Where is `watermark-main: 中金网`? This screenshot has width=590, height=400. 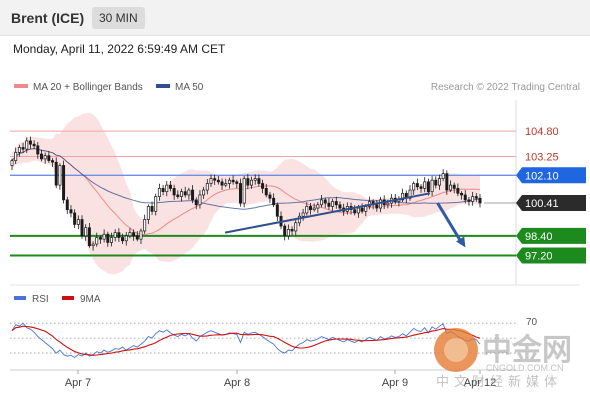
watermark-main: 中金网 is located at coordinates (527, 350).